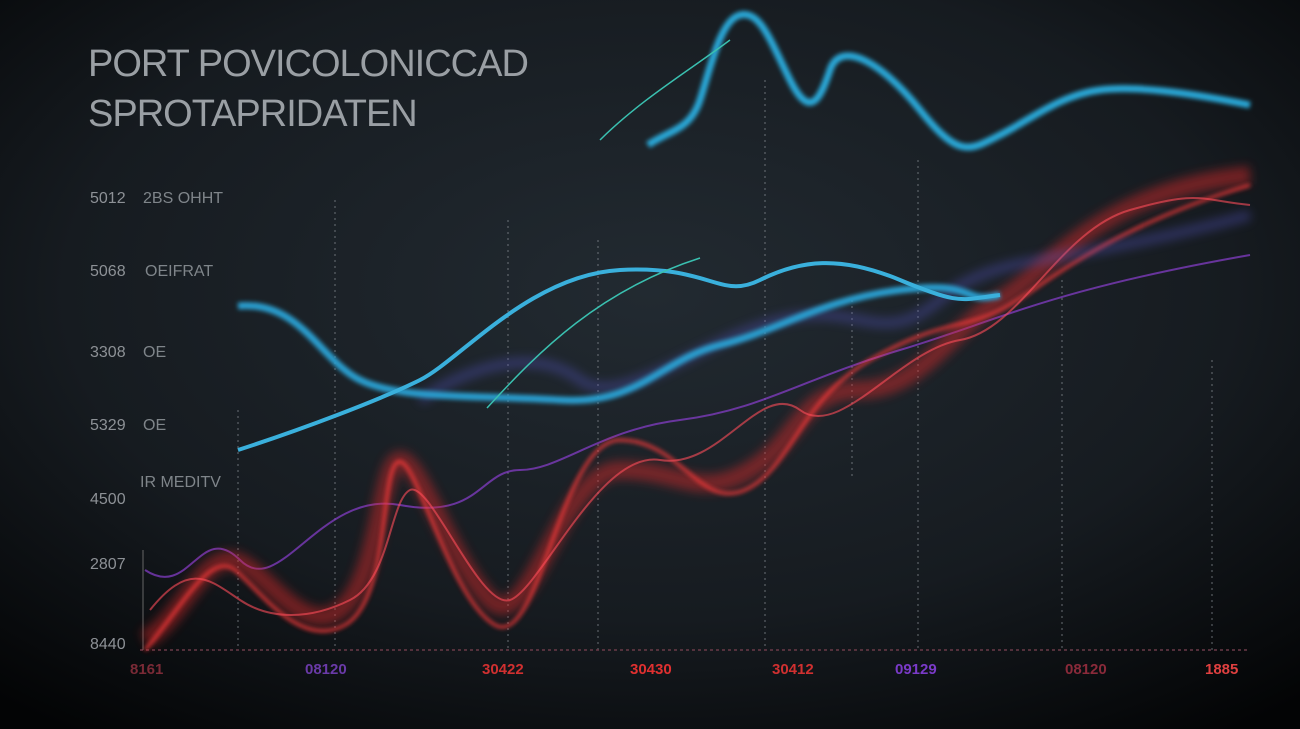 This screenshot has width=1300, height=729. Describe the element at coordinates (146, 669) in the screenshot. I see `x-label: 8161` at that location.